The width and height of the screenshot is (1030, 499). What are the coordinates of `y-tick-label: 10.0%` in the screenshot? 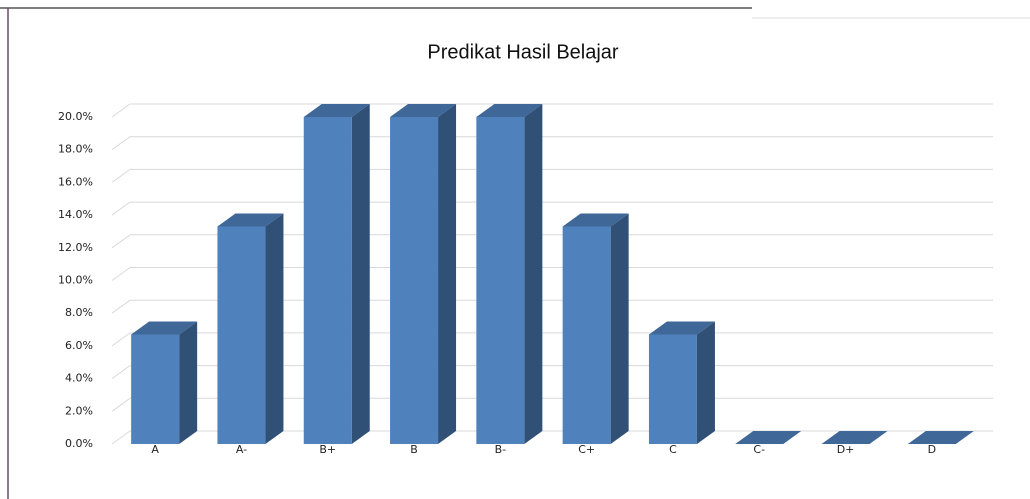 It's located at (75, 280).